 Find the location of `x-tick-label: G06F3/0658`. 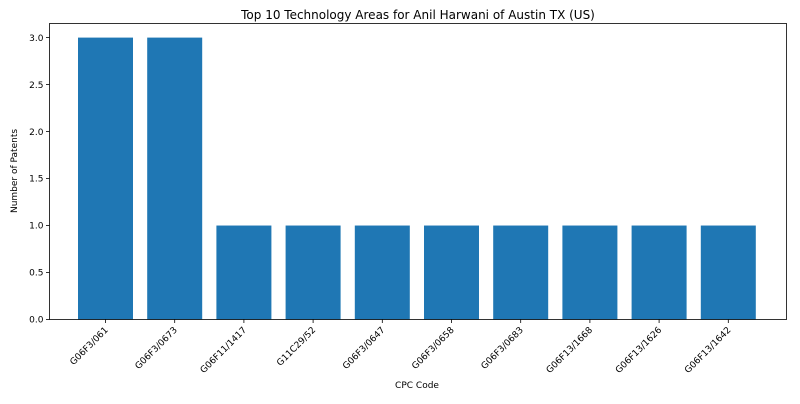

x-tick-label: G06F3/0658 is located at coordinates (433, 348).